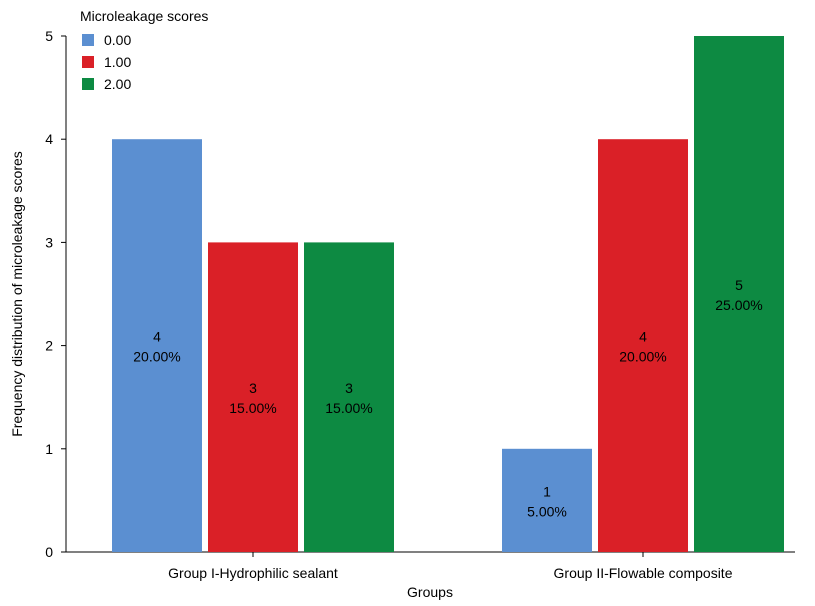 Image resolution: width=815 pixels, height=606 pixels. What do you see at coordinates (739, 285) in the screenshot?
I see `bar-count-label: 5` at bounding box center [739, 285].